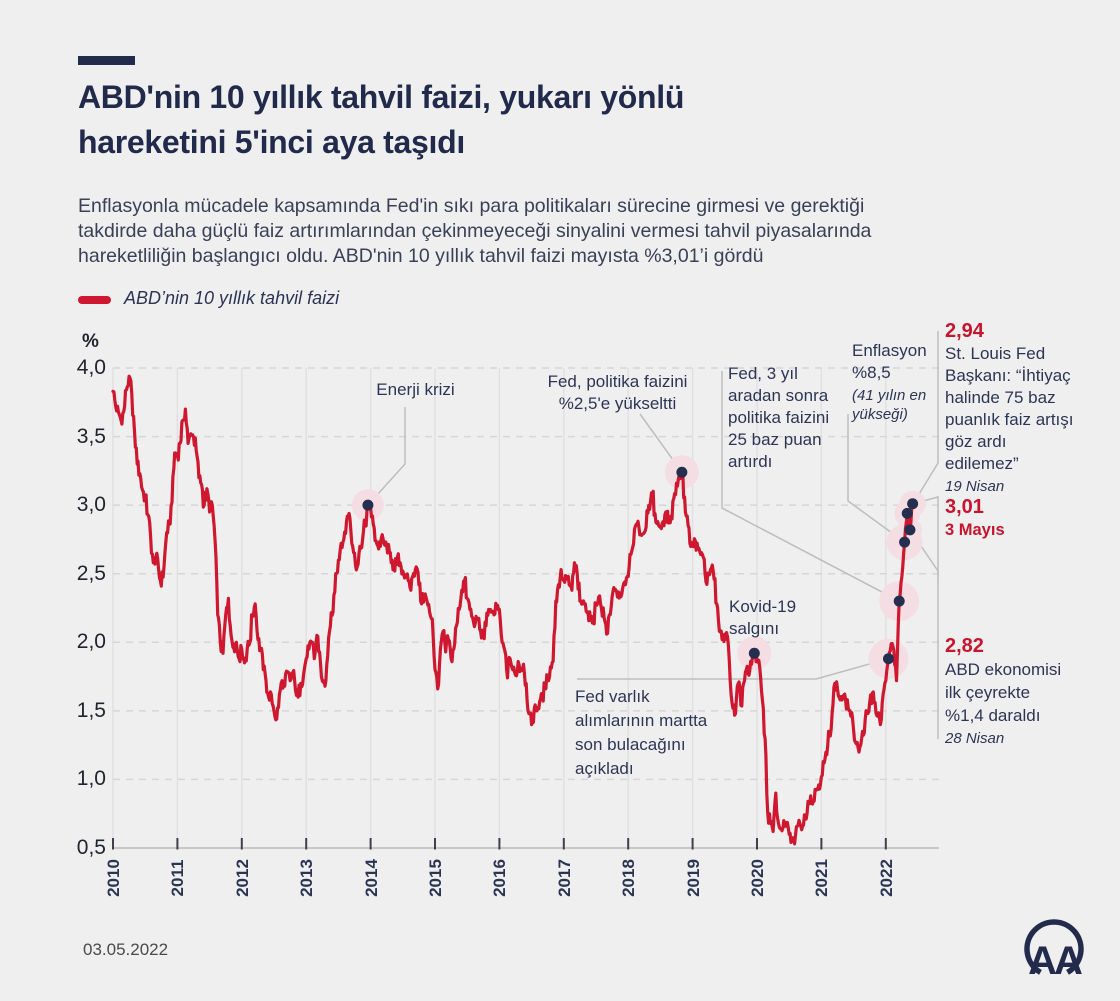 The width and height of the screenshot is (1120, 1001). Describe the element at coordinates (975, 530) in the screenshot. I see `annotation-date: 3 Mayıs` at that location.